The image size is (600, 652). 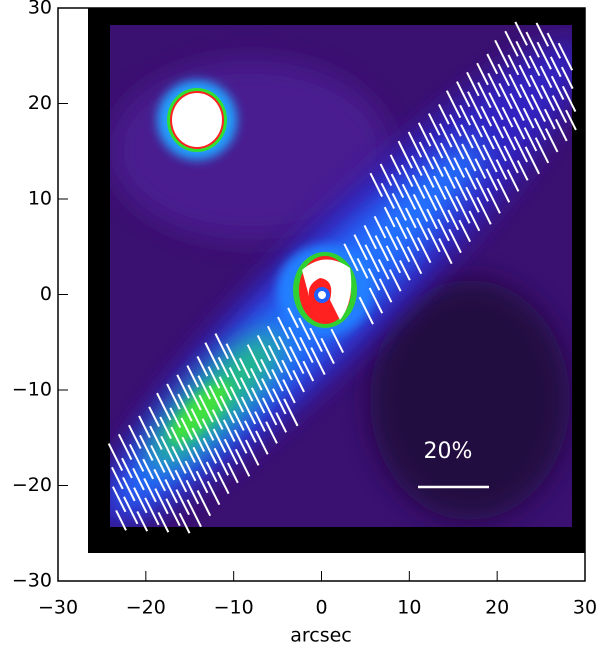 What do you see at coordinates (46, 294) in the screenshot?
I see `y-tick-label: 0` at bounding box center [46, 294].